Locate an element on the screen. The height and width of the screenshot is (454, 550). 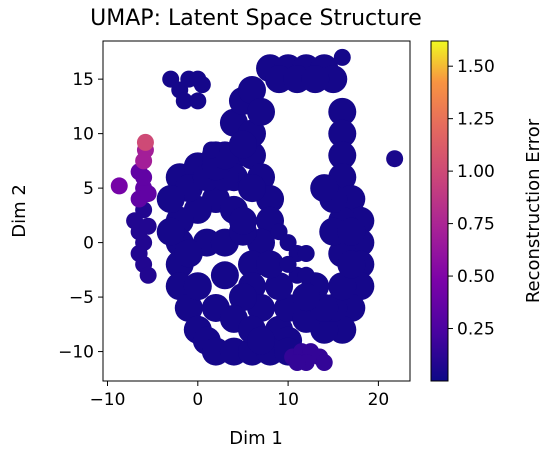
y-tick-label: −5 is located at coordinates (81, 298).